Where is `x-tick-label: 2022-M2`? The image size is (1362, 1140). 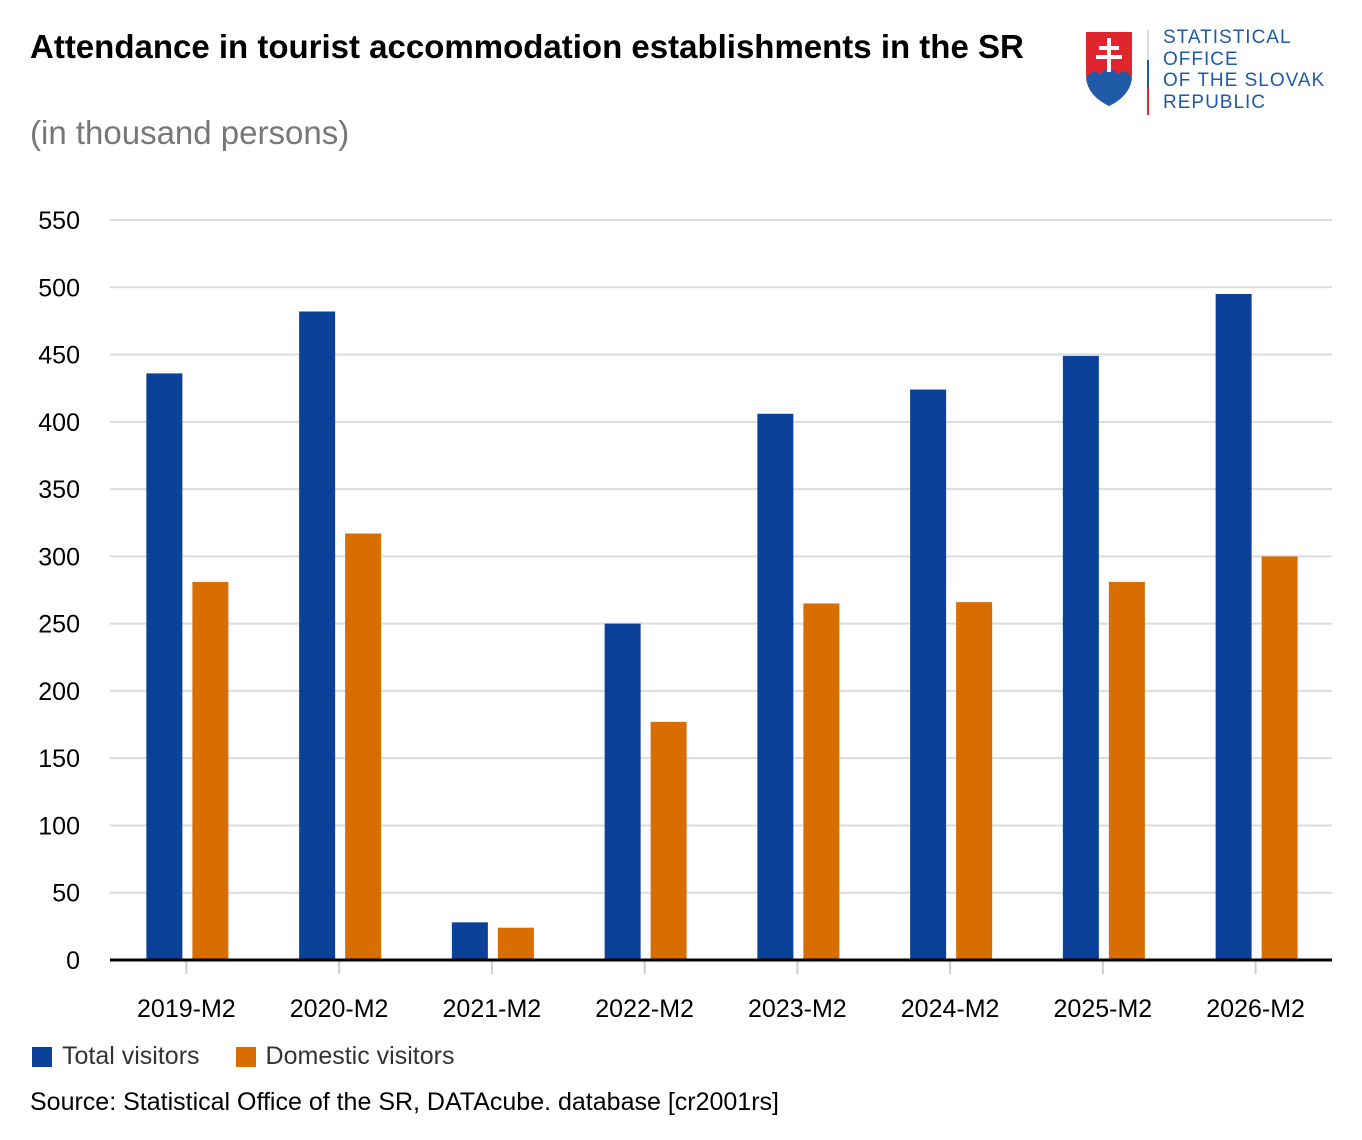 x-tick-label: 2022-M2 is located at coordinates (644, 1009).